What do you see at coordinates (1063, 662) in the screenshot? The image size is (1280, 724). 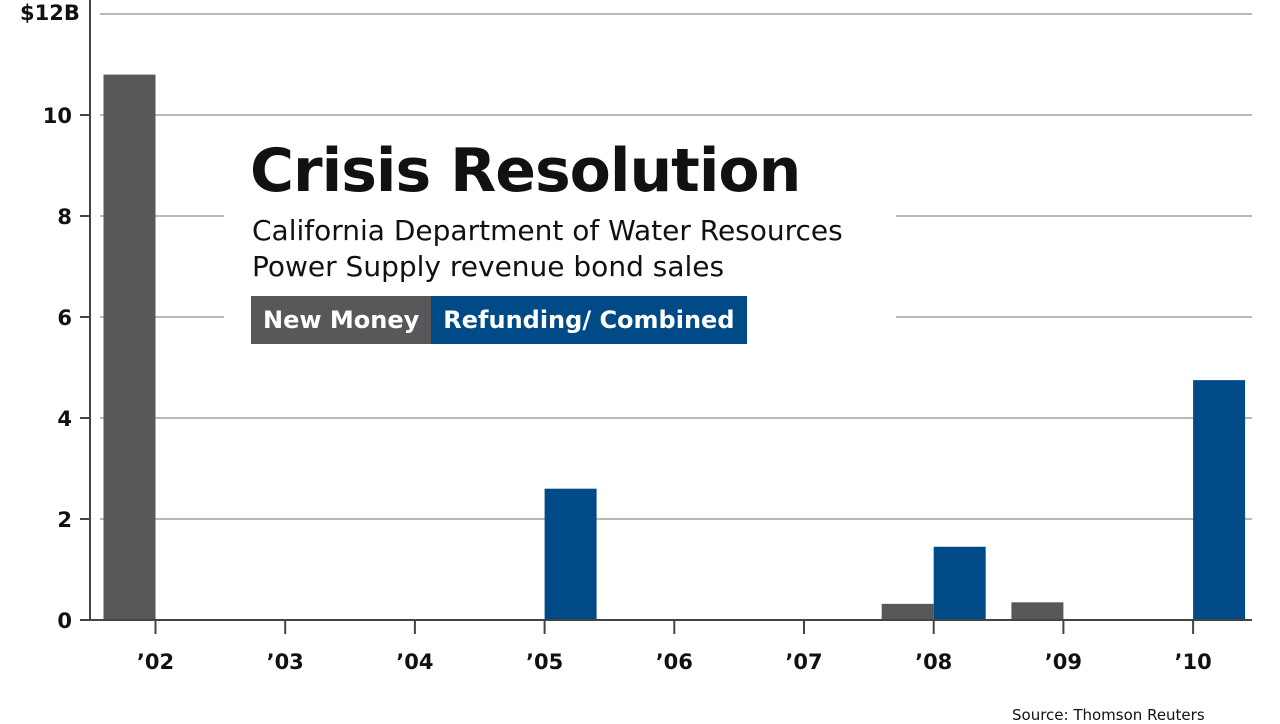 I see `x-tick-label-7: ’09` at bounding box center [1063, 662].